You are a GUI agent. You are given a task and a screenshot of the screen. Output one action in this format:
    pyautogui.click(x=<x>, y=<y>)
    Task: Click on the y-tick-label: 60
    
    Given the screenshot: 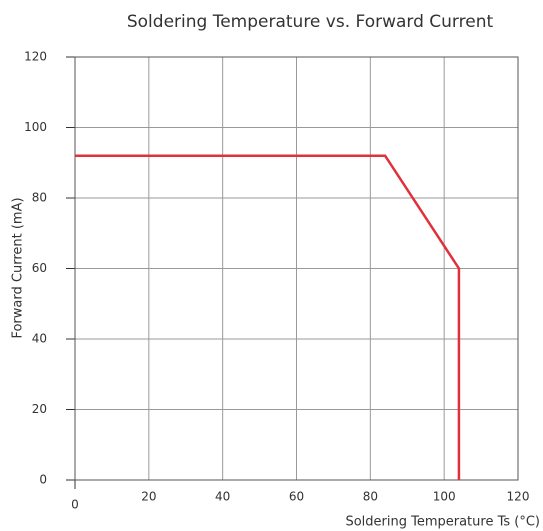 What is the action you would take?
    pyautogui.click(x=39, y=268)
    